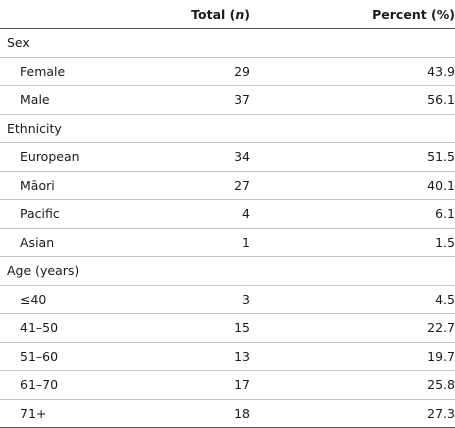  I want to click on table-header: Total (n) Percent (%), so click(227, 14).